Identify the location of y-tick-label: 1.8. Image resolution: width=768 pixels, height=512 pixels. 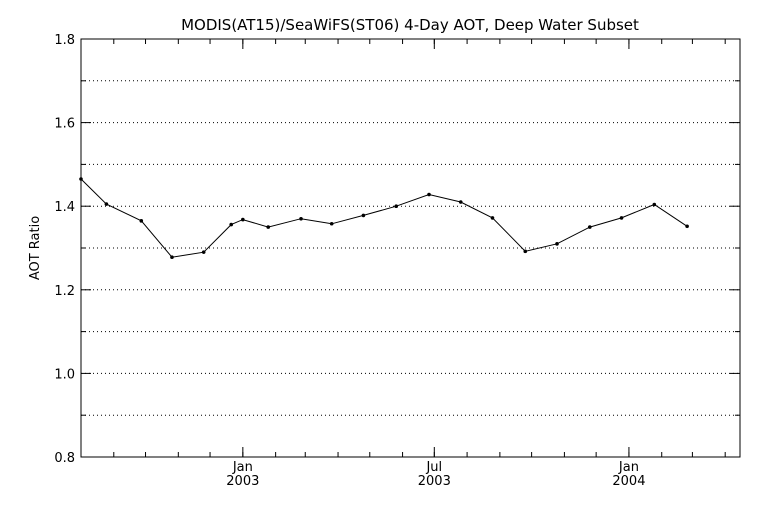
(64, 40).